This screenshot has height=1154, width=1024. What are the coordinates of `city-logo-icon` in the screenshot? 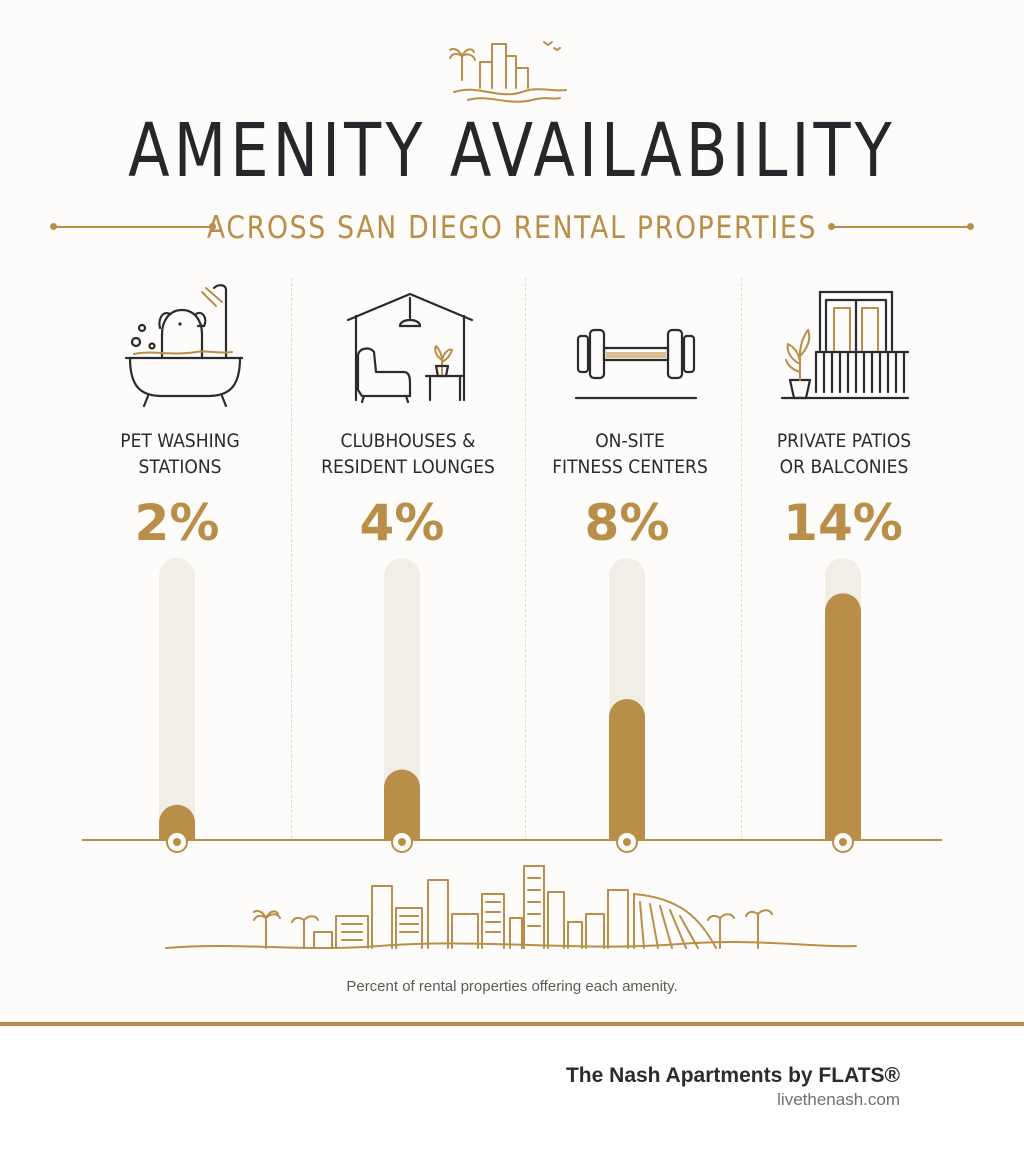 It's located at (508, 72).